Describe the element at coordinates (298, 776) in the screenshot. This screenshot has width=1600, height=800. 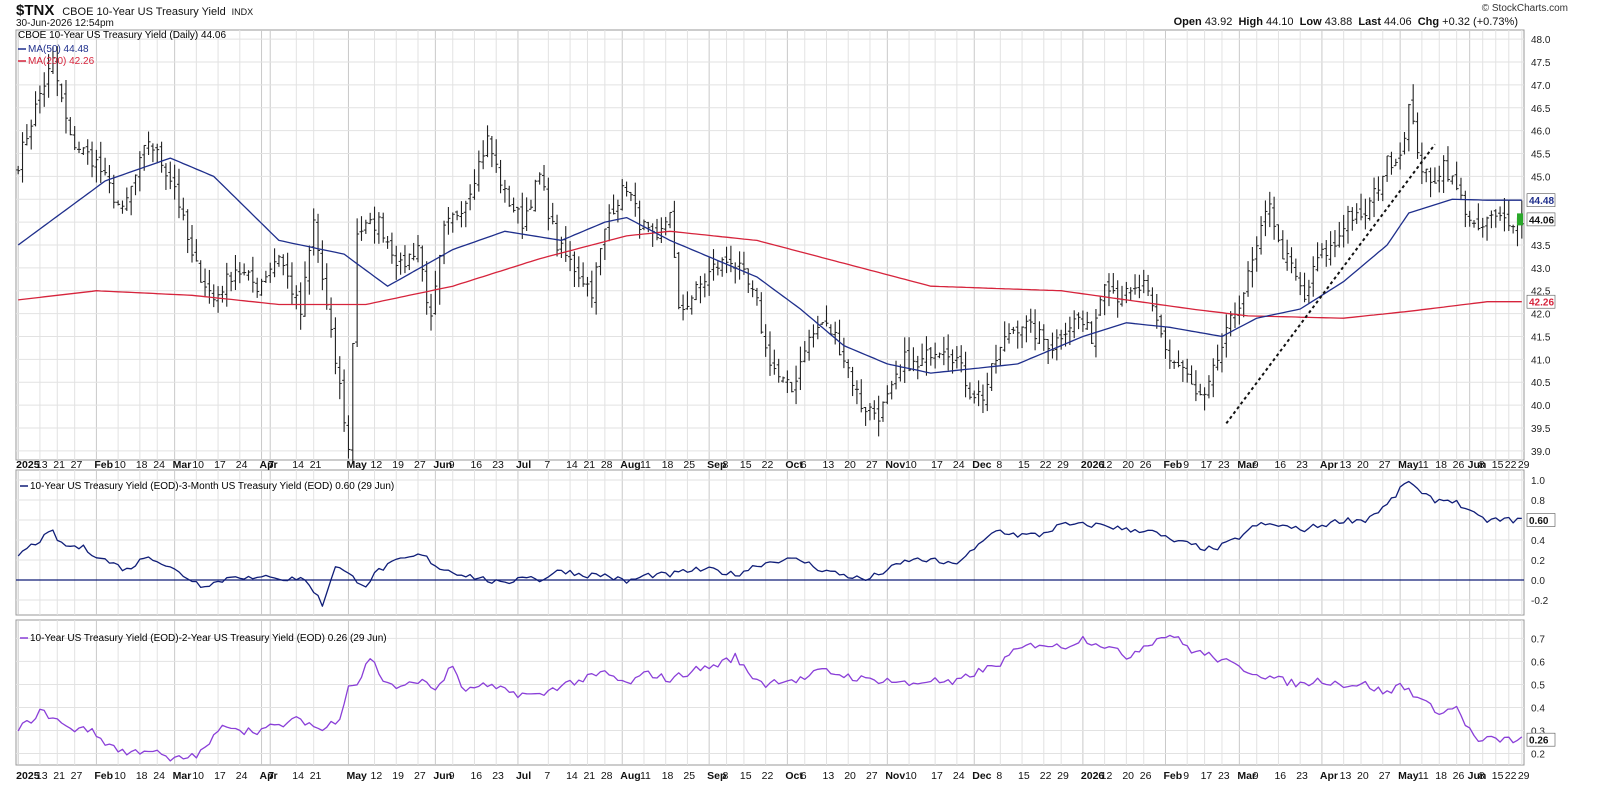
I see `x-tick-label: 14` at that location.